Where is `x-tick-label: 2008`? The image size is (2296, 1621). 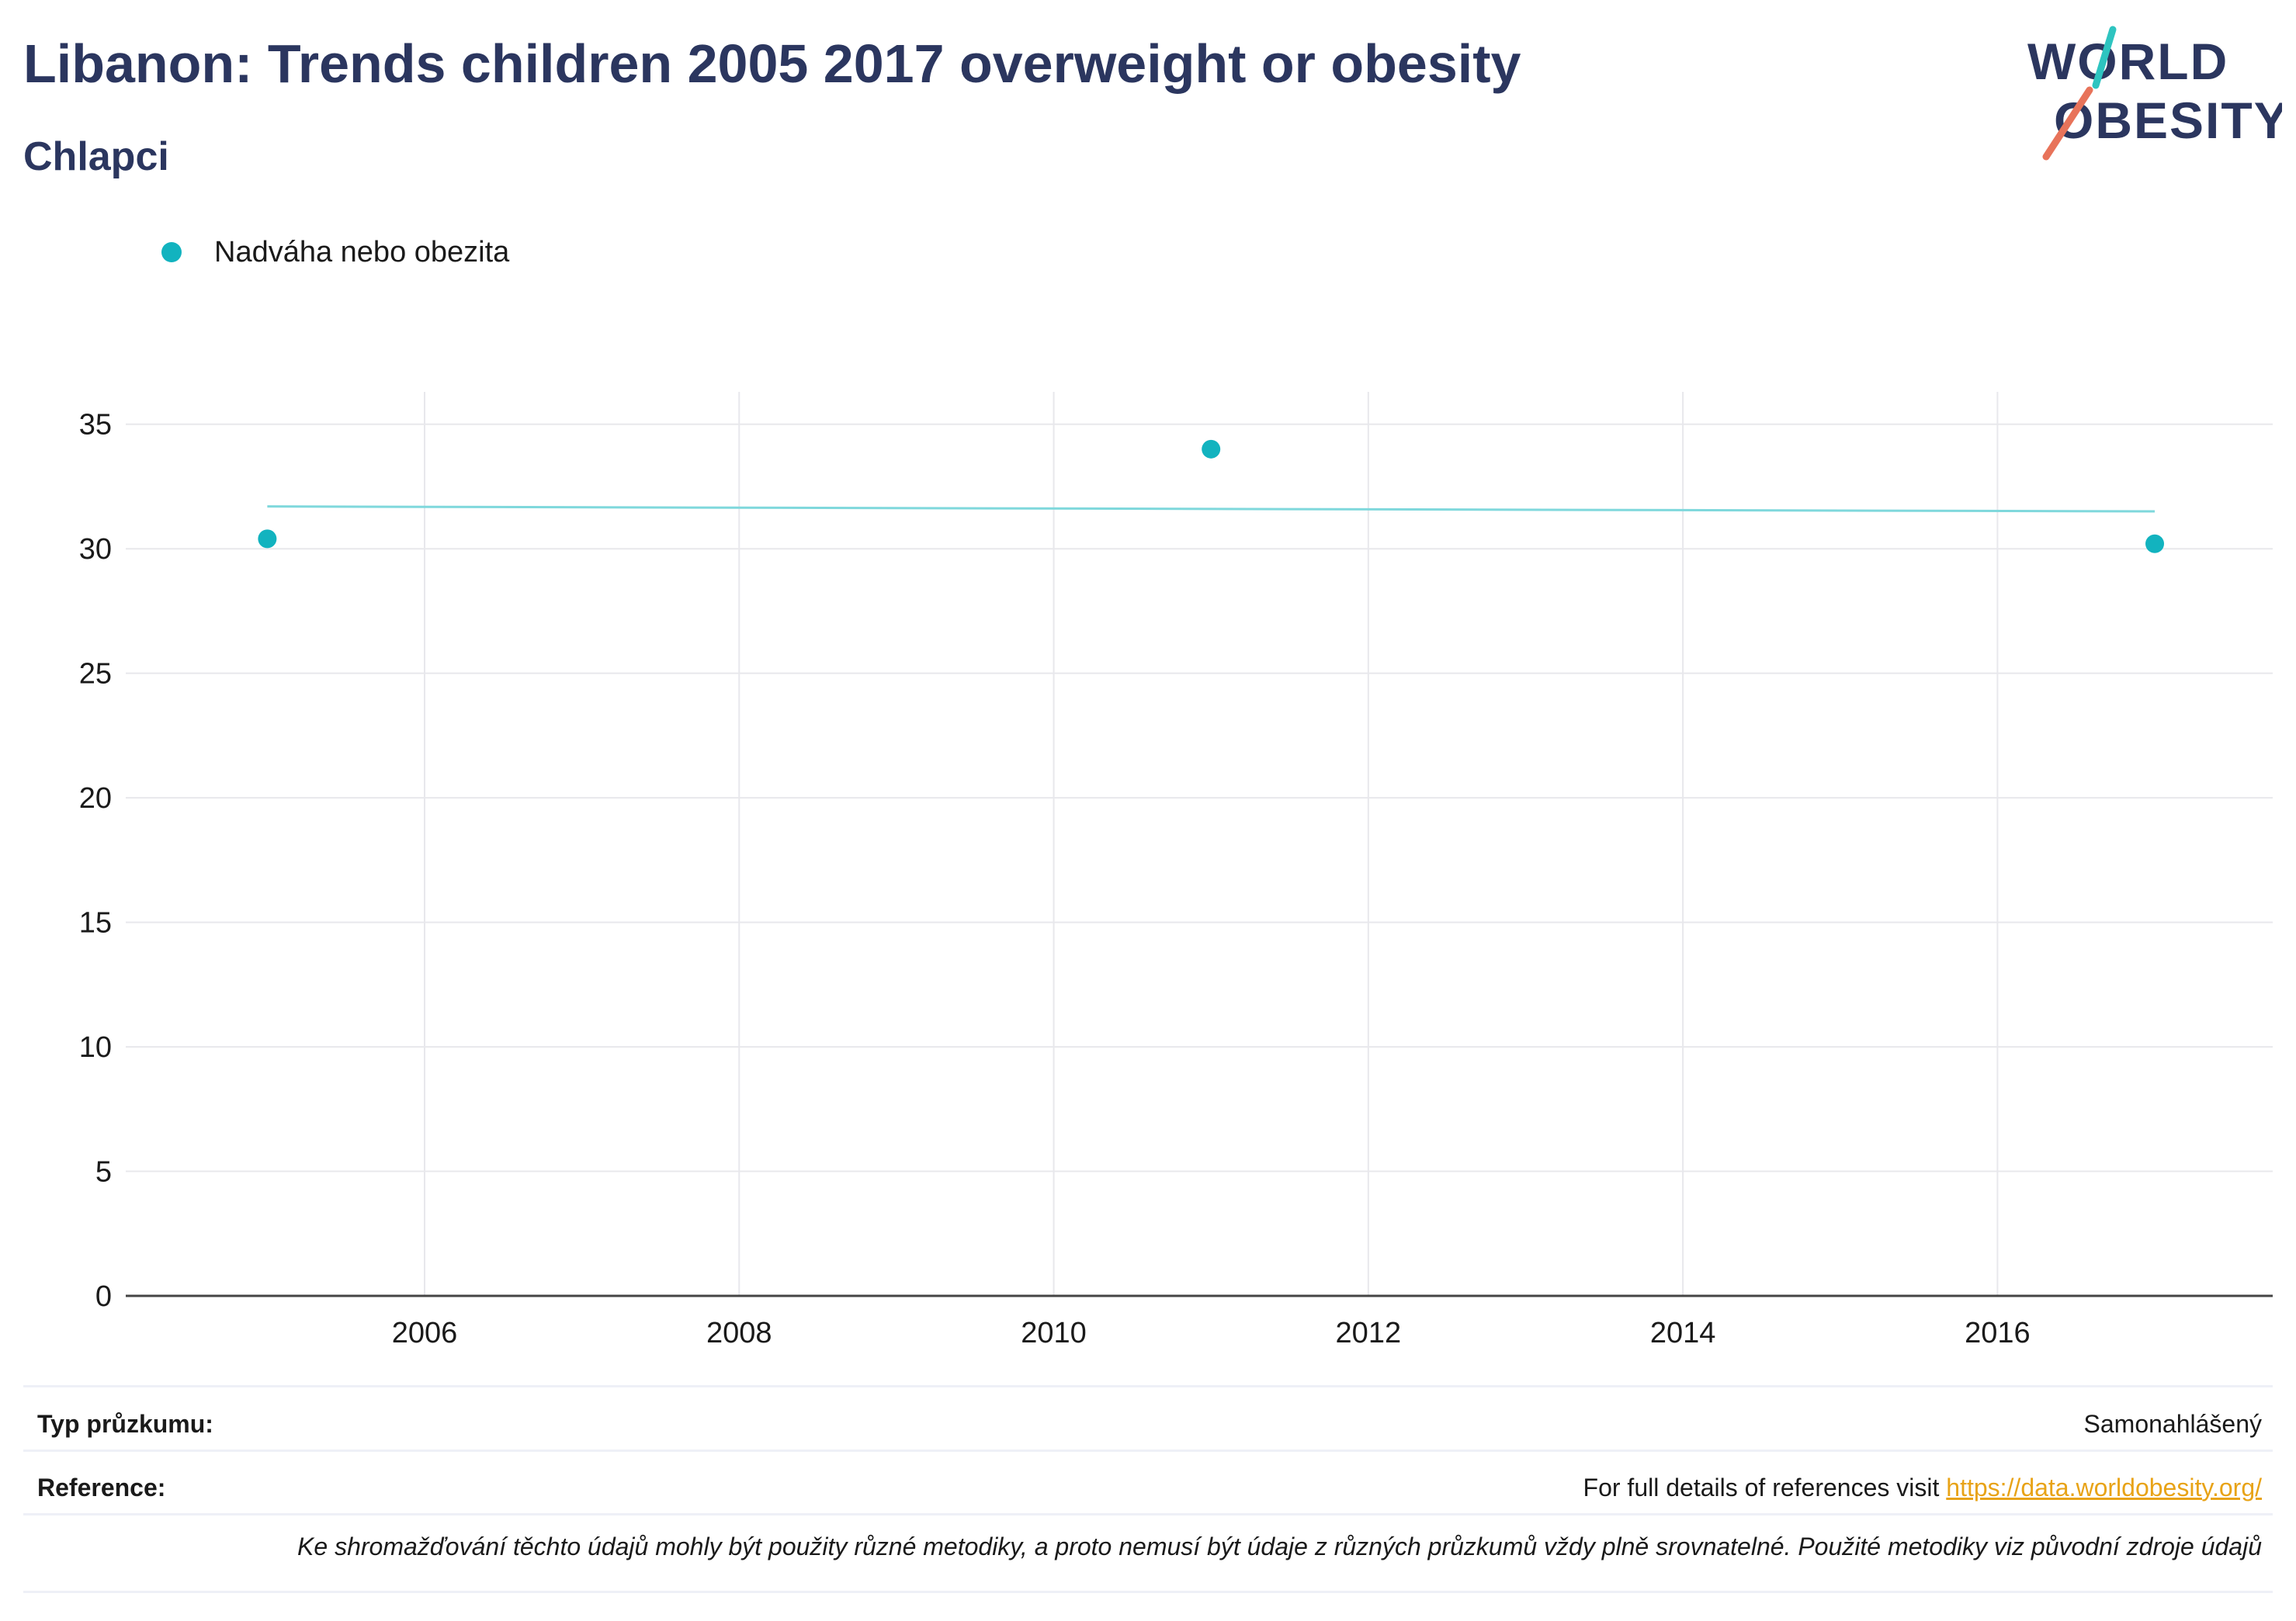 x-tick-label: 2008 is located at coordinates (739, 1333).